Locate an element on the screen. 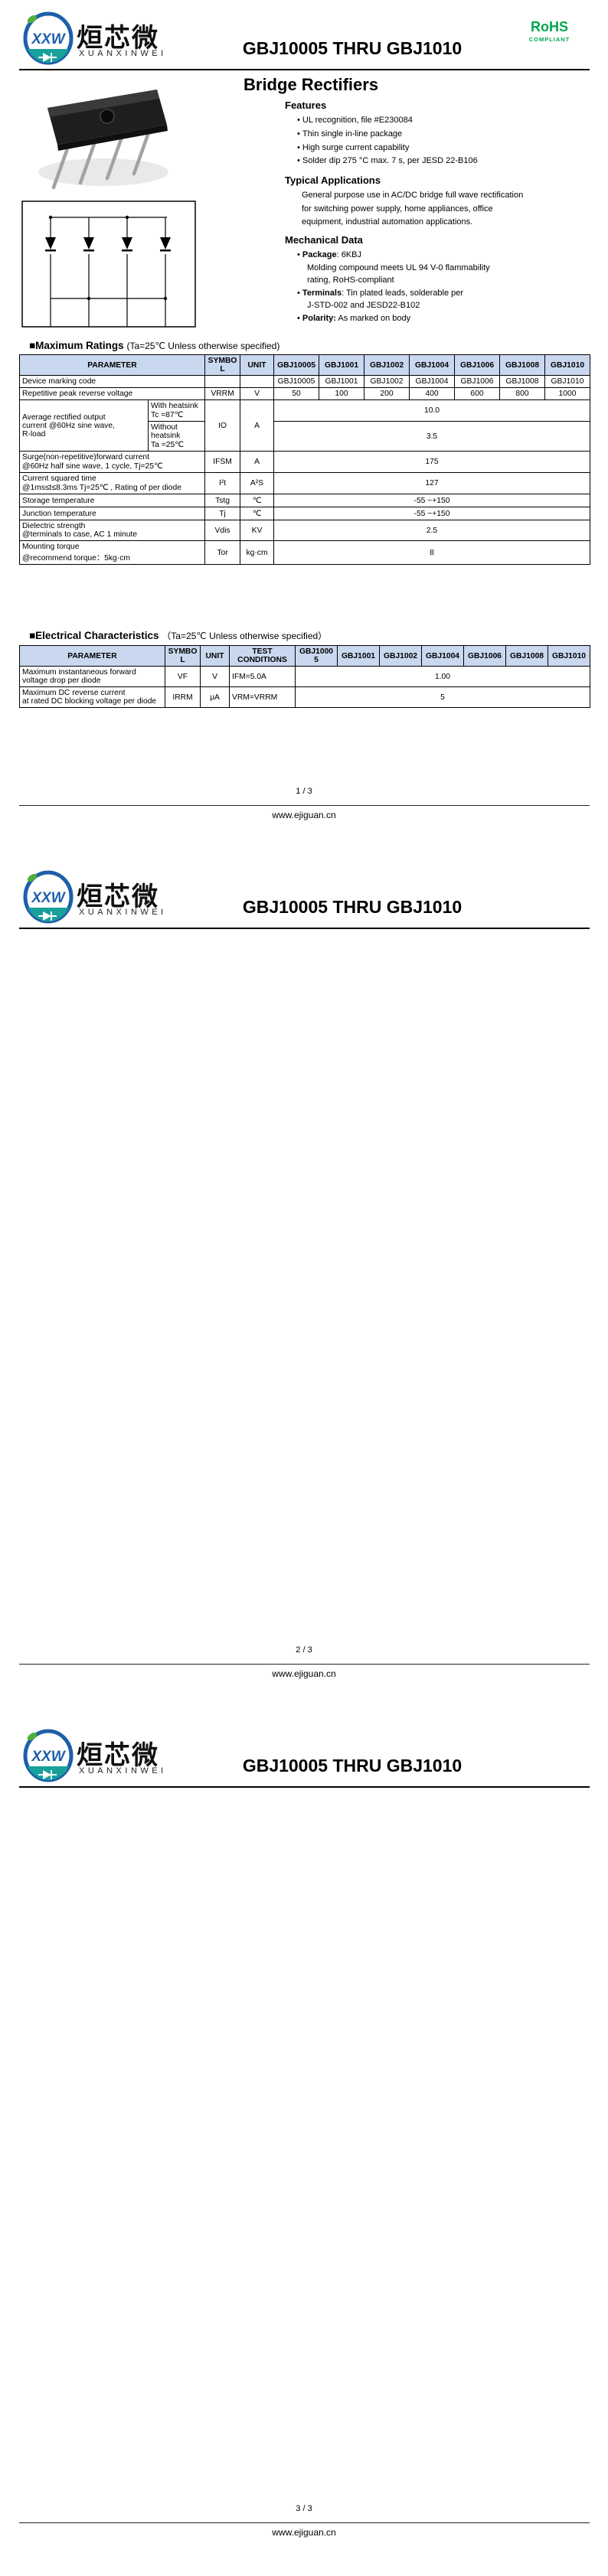 Image resolution: width=608 pixels, height=2576 pixels. mechanical-item: rating, RoHS-compliant is located at coordinates (350, 280).